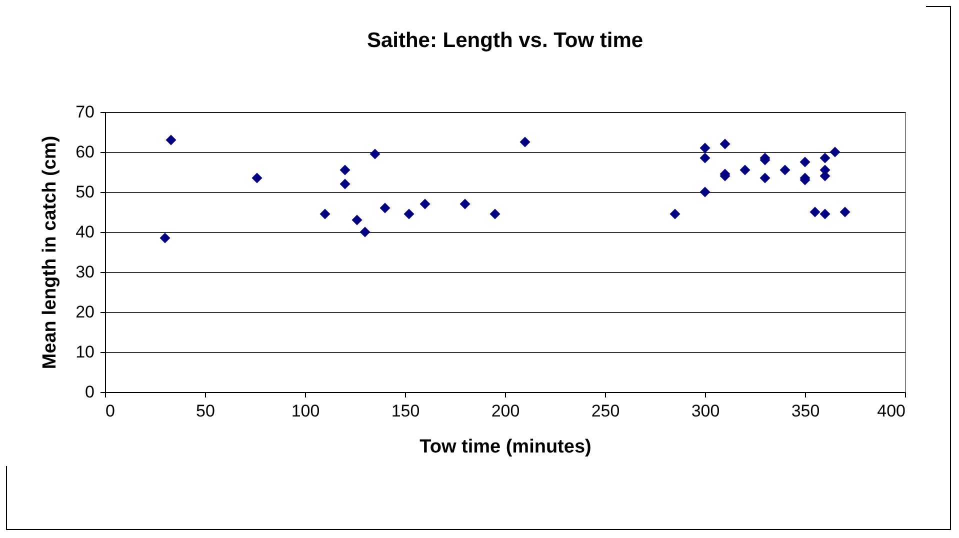  What do you see at coordinates (605, 411) in the screenshot?
I see `x-tick-label: 250` at bounding box center [605, 411].